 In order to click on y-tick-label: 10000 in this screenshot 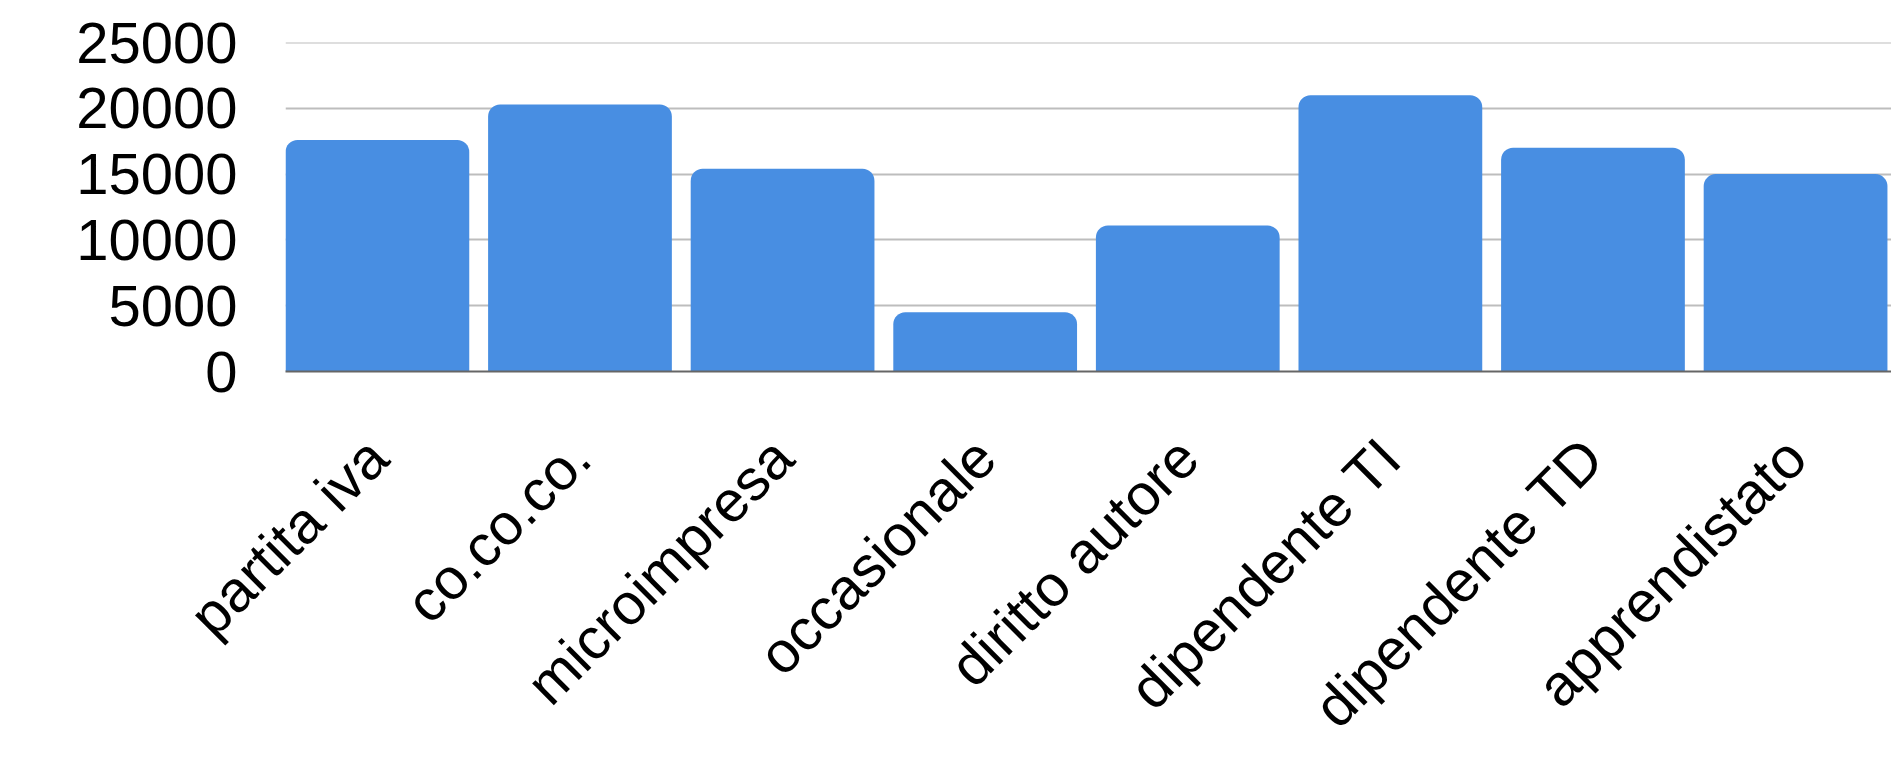, I will do `click(157, 239)`.